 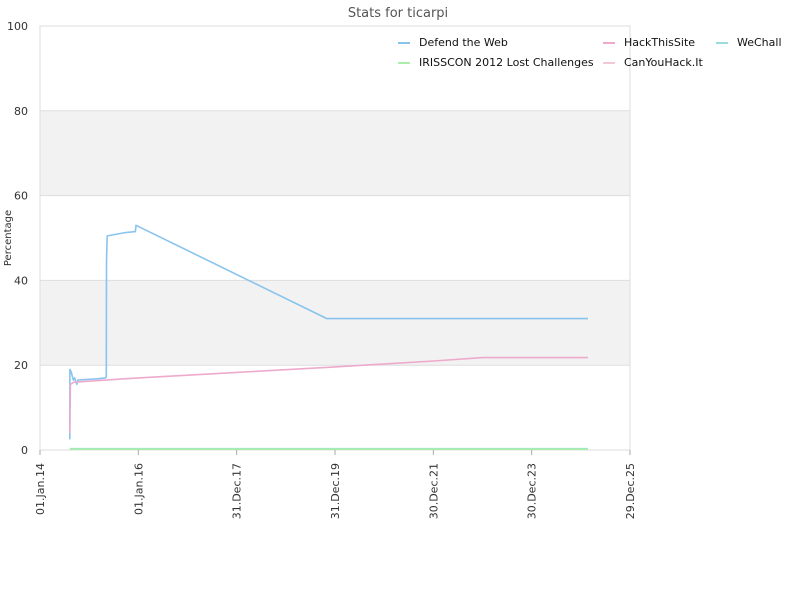 I want to click on y-axis-ticks: 0 20 40 60 80 100, so click(x=17, y=238).